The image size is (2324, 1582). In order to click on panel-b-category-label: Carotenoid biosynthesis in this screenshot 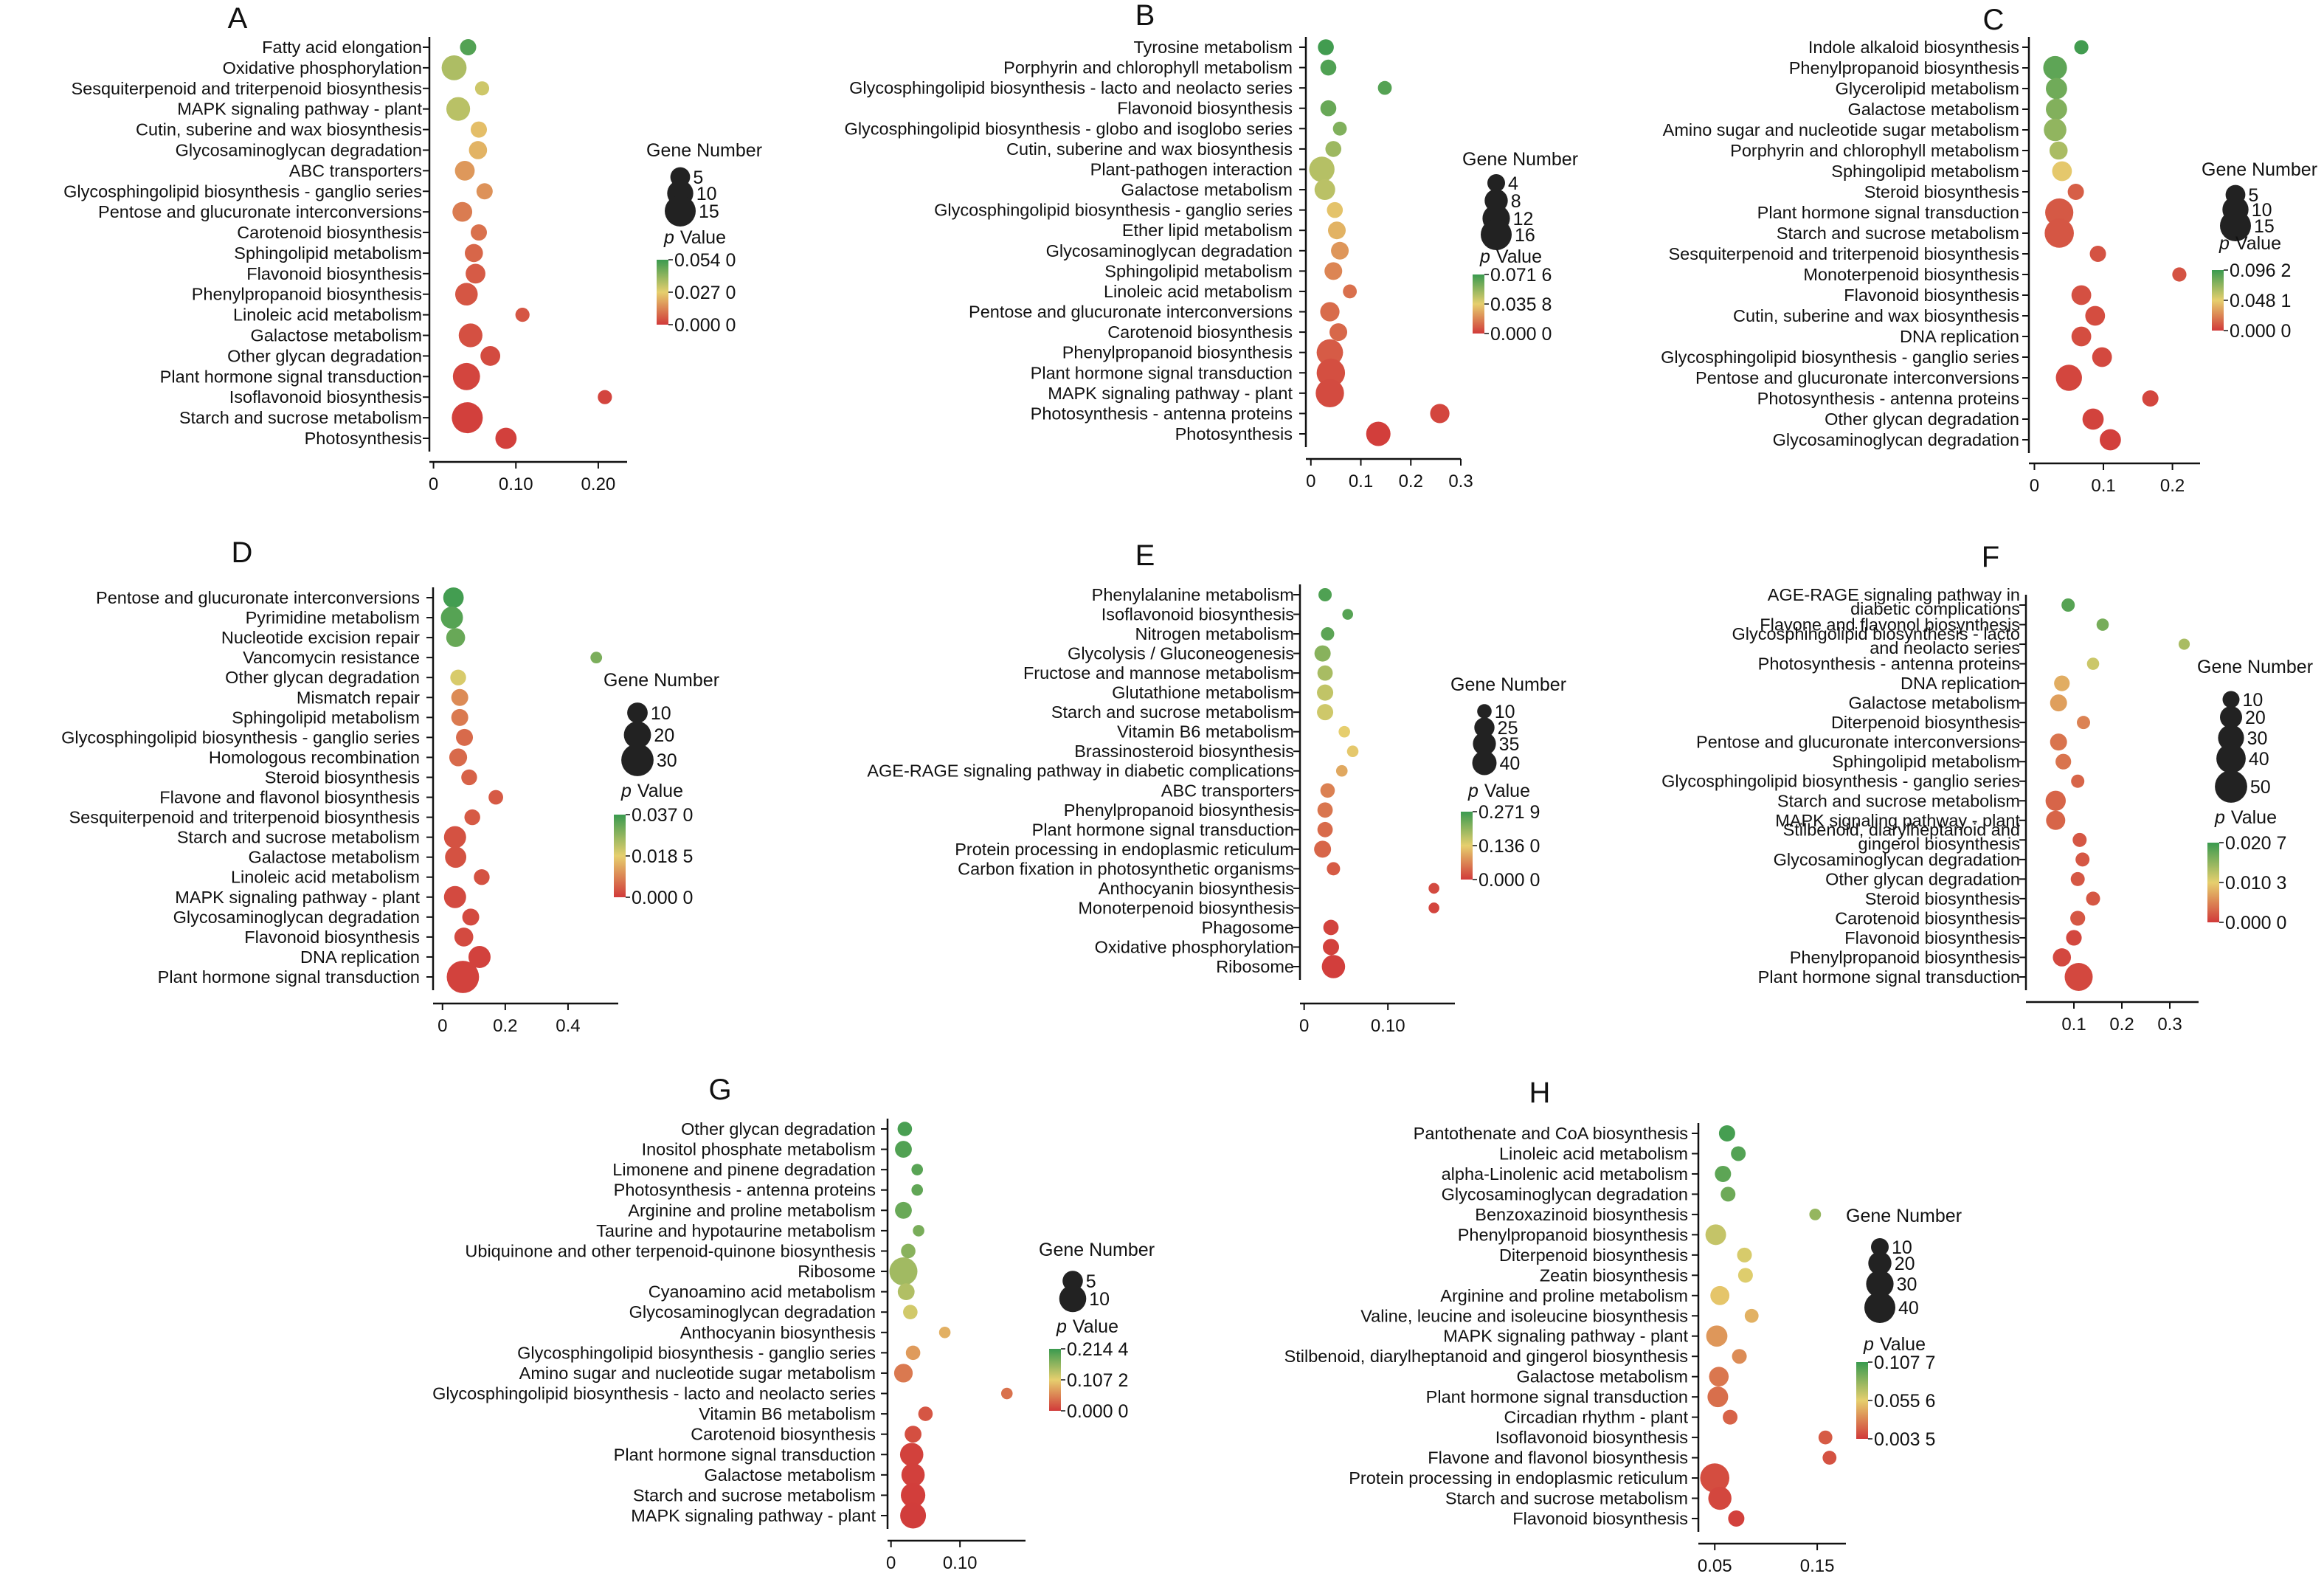, I will do `click(1200, 332)`.